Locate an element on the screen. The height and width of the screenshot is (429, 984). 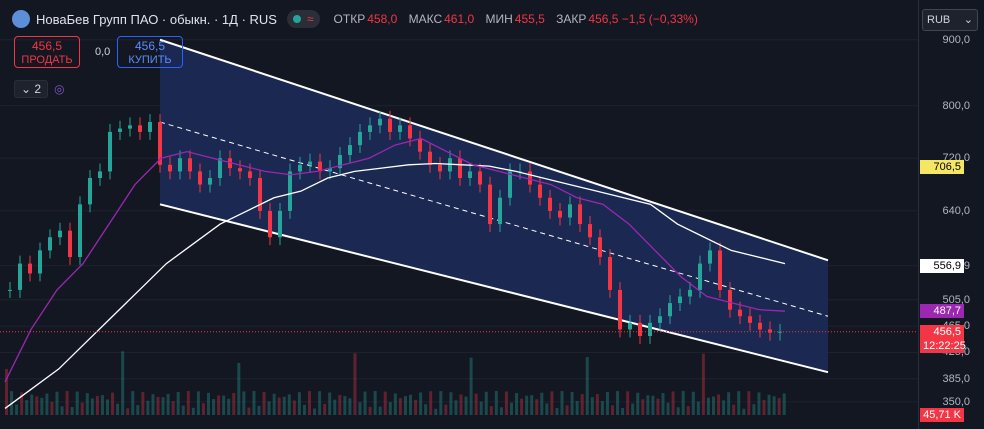
ma-long-tag: 706,5 is located at coordinates (942, 167).